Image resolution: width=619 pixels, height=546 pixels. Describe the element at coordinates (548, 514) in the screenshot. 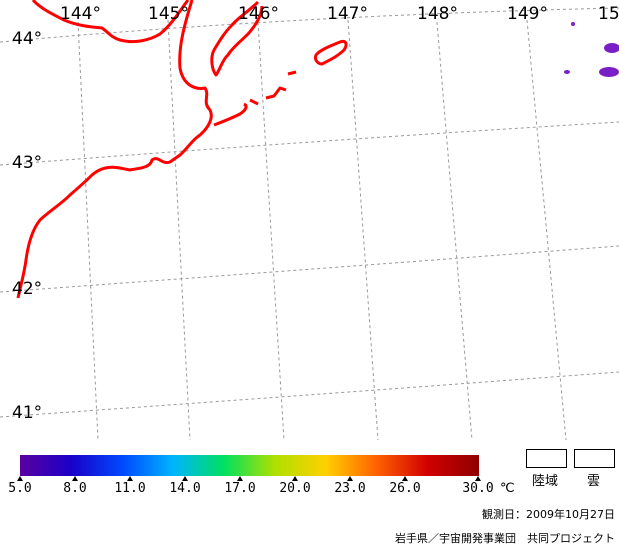

I see `observation-date: 観測日：2009年10月27日` at that location.